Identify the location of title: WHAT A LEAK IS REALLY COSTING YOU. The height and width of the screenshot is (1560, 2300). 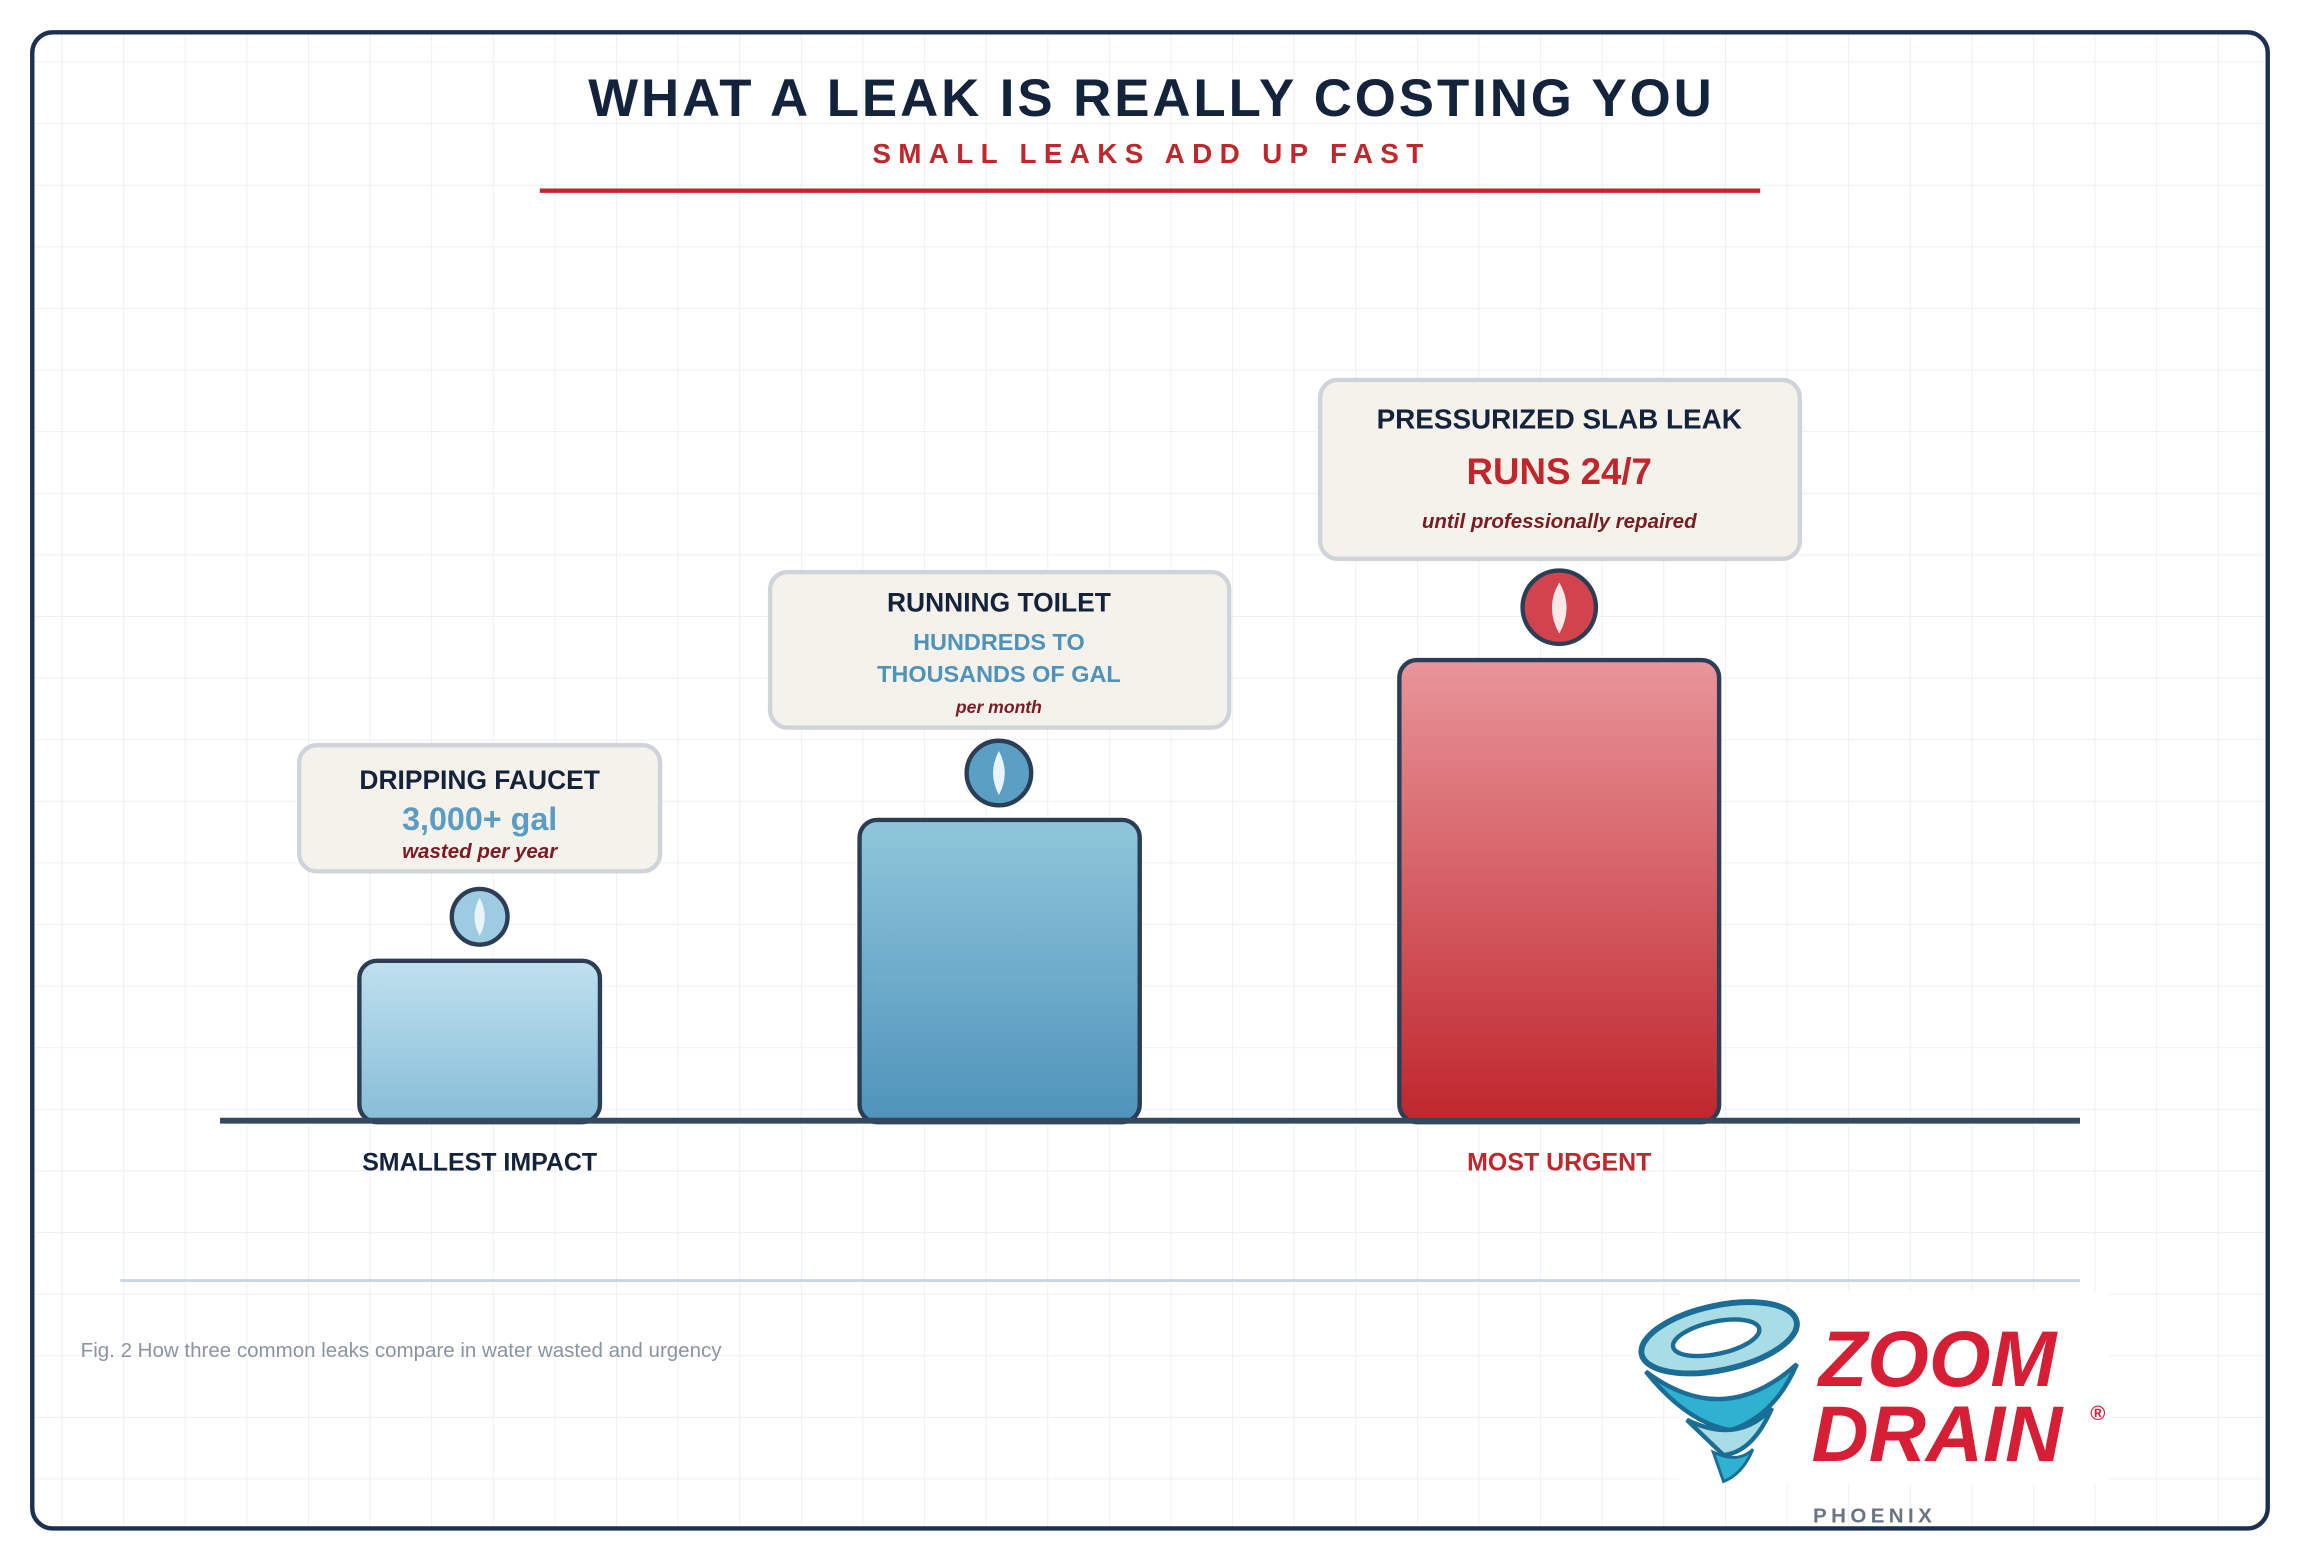
(1151, 98).